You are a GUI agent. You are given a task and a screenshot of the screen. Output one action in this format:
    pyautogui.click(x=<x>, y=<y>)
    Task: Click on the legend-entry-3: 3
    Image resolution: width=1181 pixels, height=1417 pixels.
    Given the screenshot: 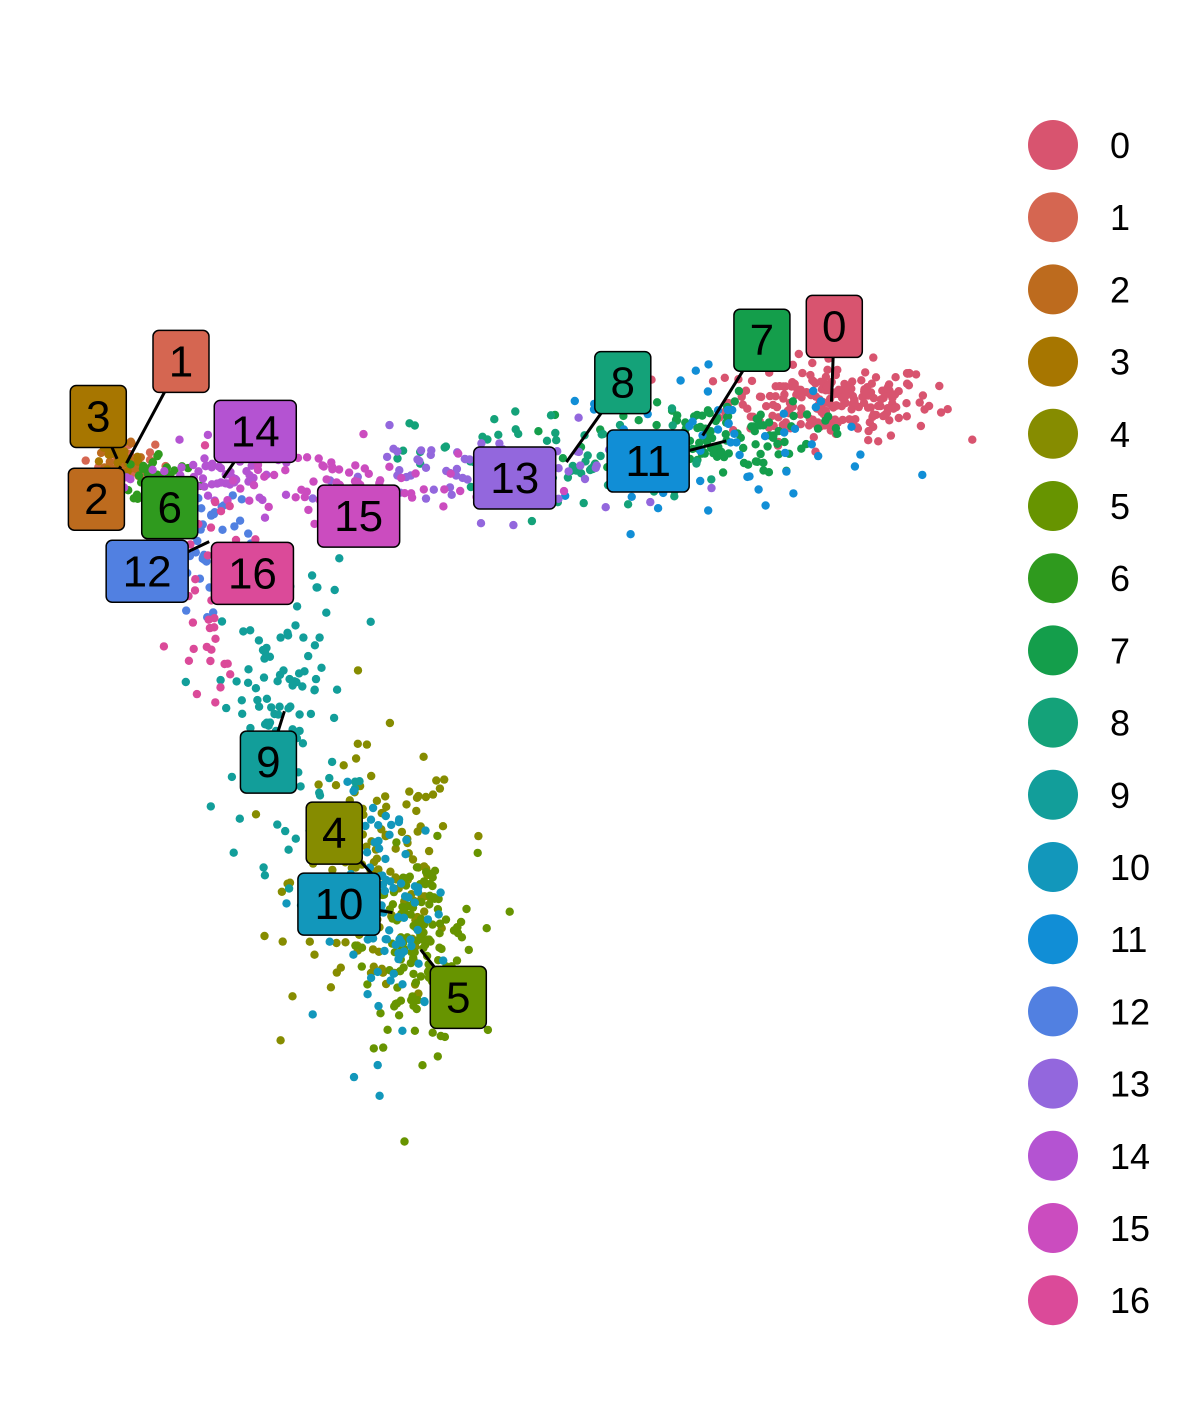 What is the action you would take?
    pyautogui.click(x=1079, y=361)
    